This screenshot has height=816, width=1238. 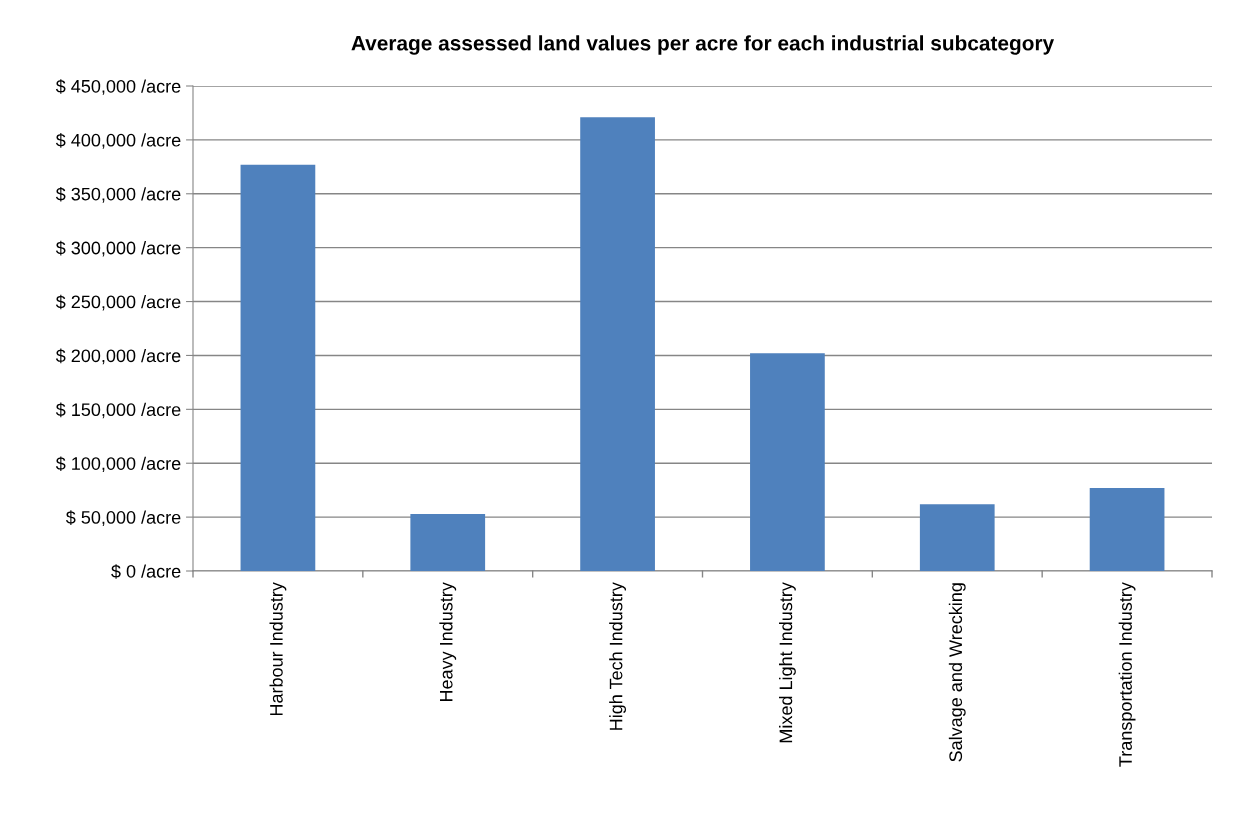 What do you see at coordinates (278, 649) in the screenshot?
I see `x-tick-label: Harbour Industry` at bounding box center [278, 649].